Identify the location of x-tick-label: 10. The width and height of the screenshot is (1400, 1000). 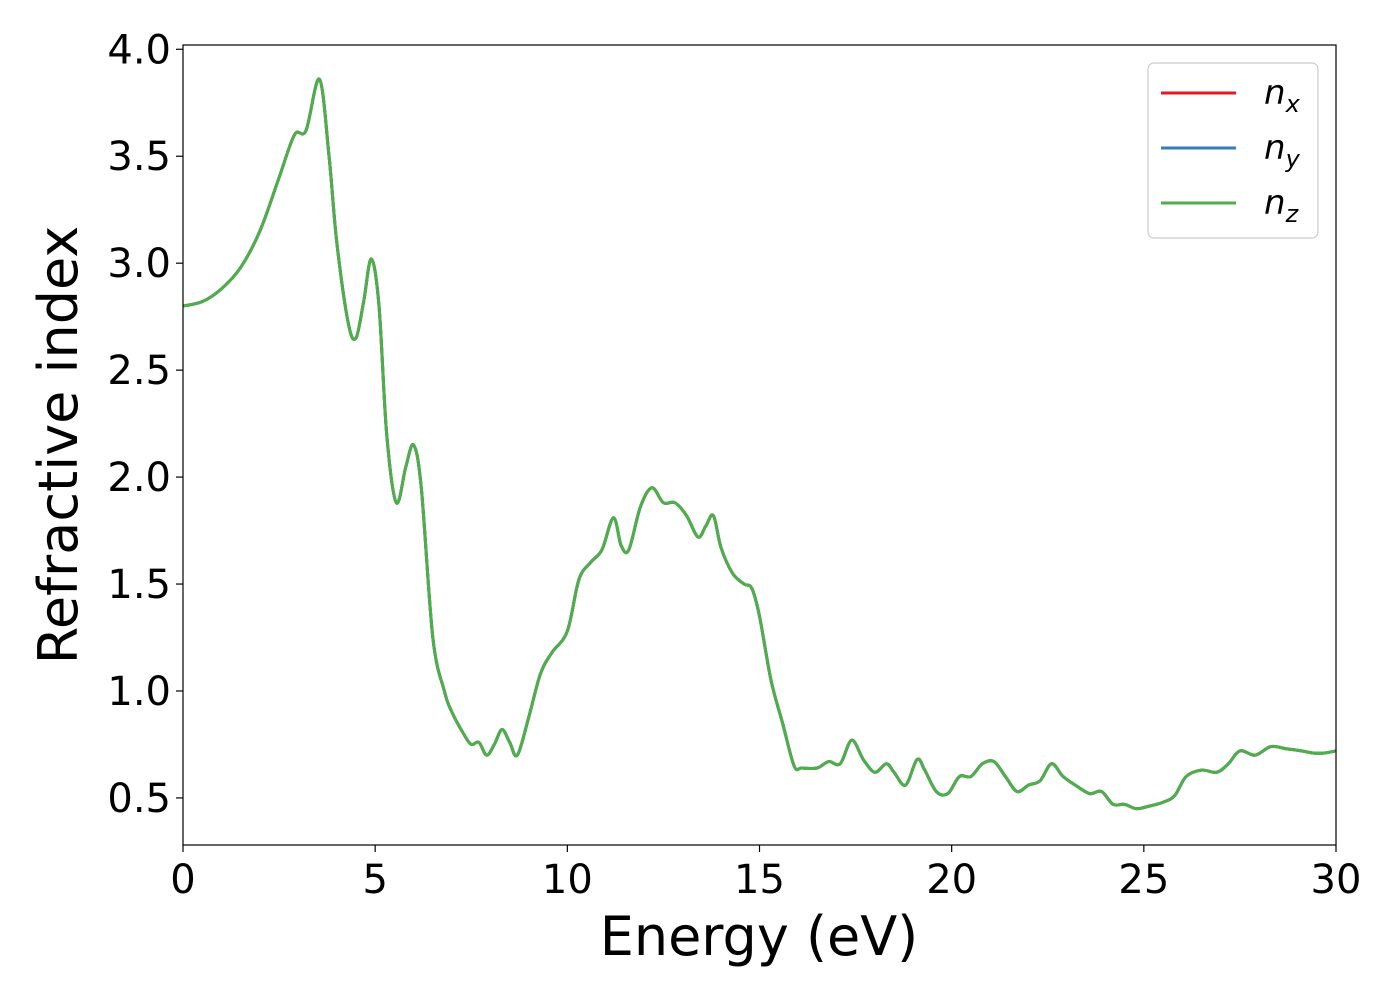
(567, 880).